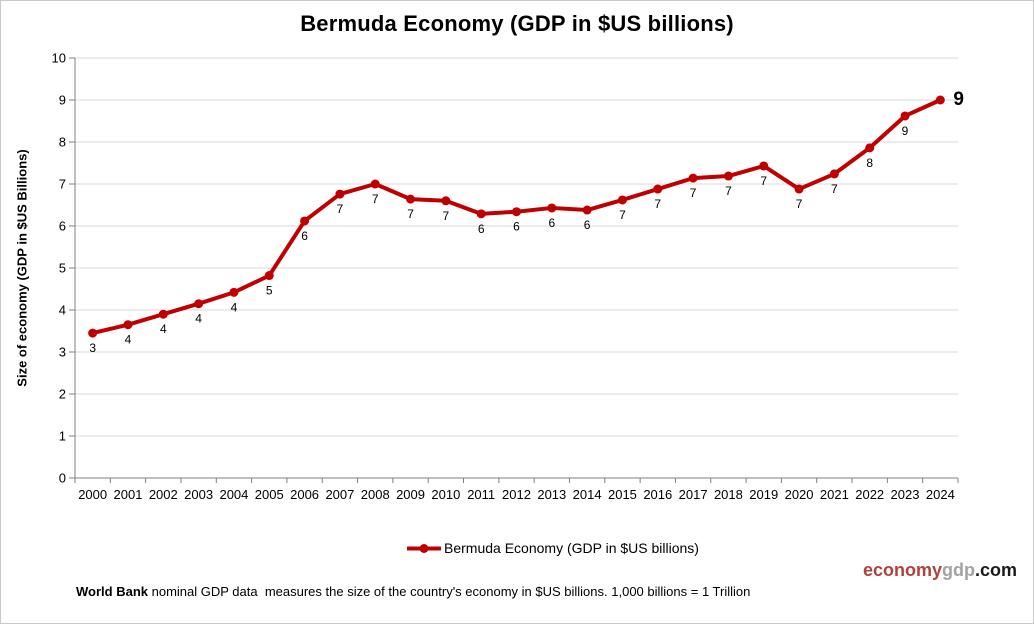 Image resolution: width=1034 pixels, height=624 pixels. Describe the element at coordinates (59, 58) in the screenshot. I see `svg-text: 10` at that location.